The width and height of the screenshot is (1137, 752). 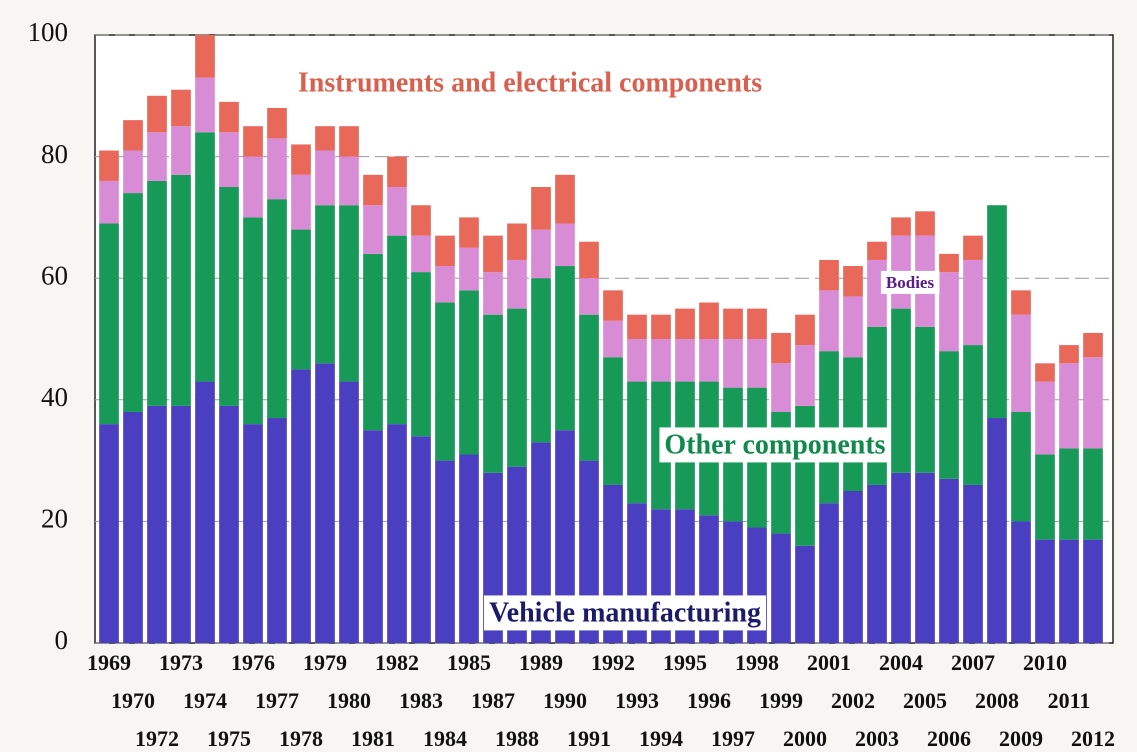 I want to click on series-annotation: Vehicle manufacturing, so click(x=625, y=612).